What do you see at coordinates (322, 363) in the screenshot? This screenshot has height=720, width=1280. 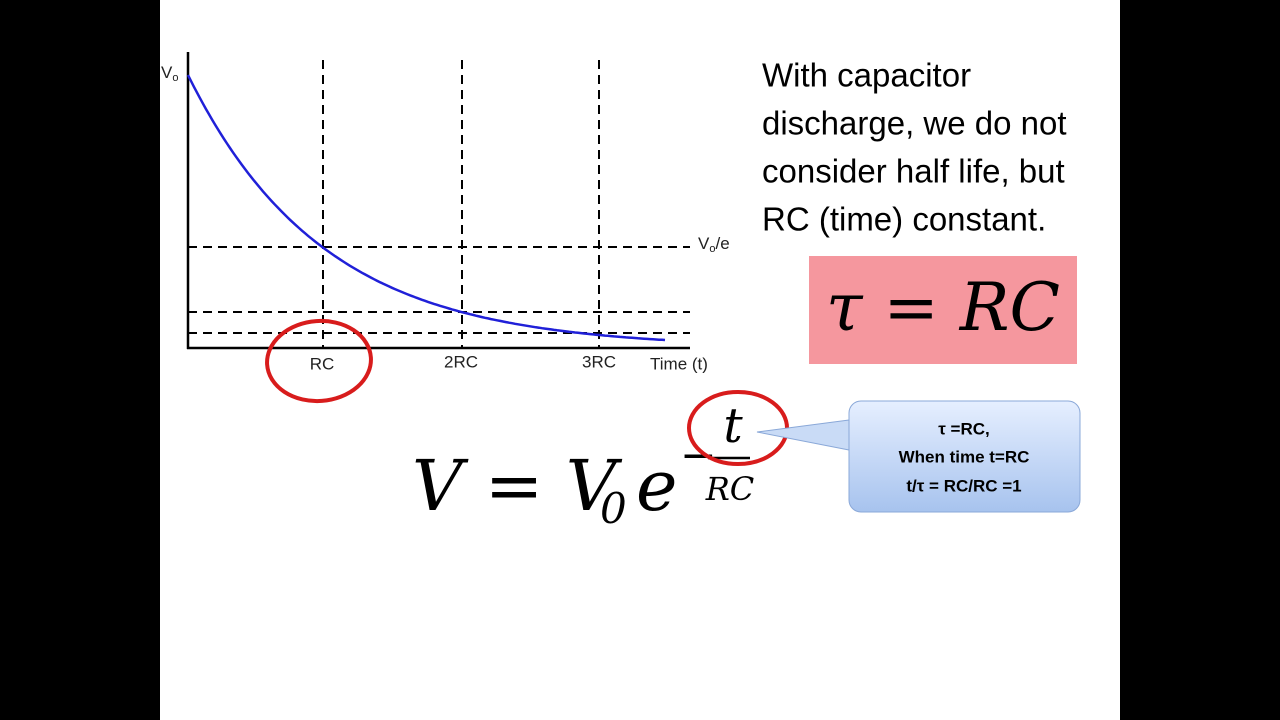 I see `x-label: RC` at bounding box center [322, 363].